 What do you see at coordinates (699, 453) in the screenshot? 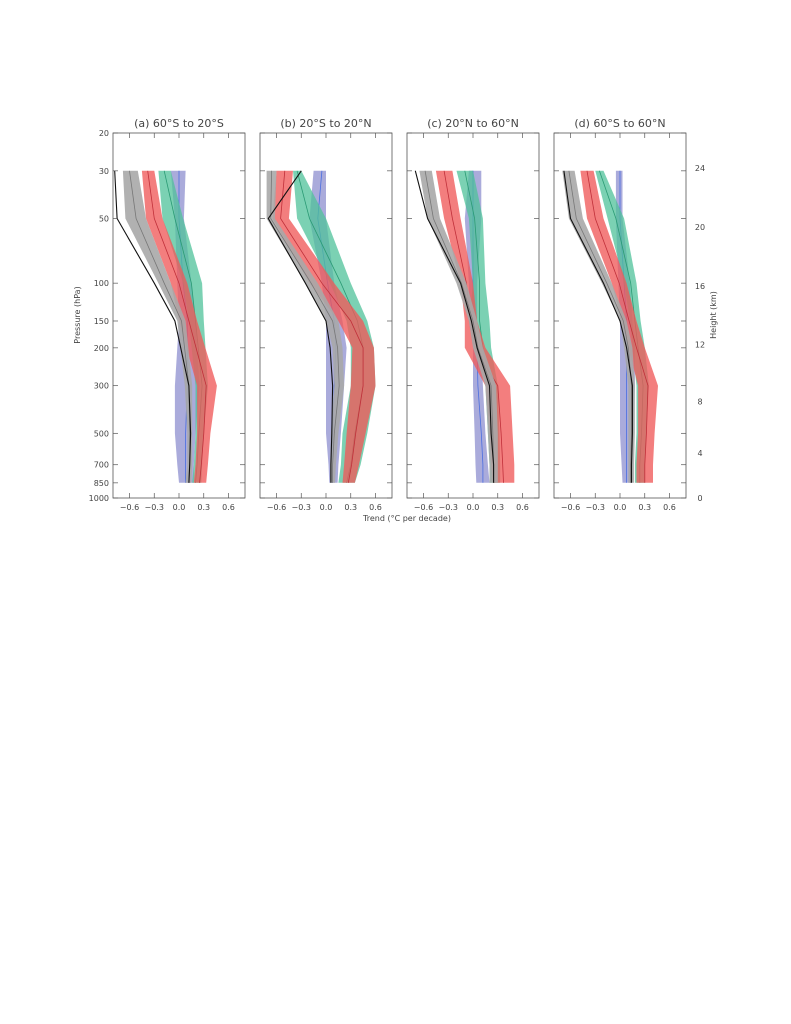
I see `right-y-tick-label: 4` at bounding box center [699, 453].